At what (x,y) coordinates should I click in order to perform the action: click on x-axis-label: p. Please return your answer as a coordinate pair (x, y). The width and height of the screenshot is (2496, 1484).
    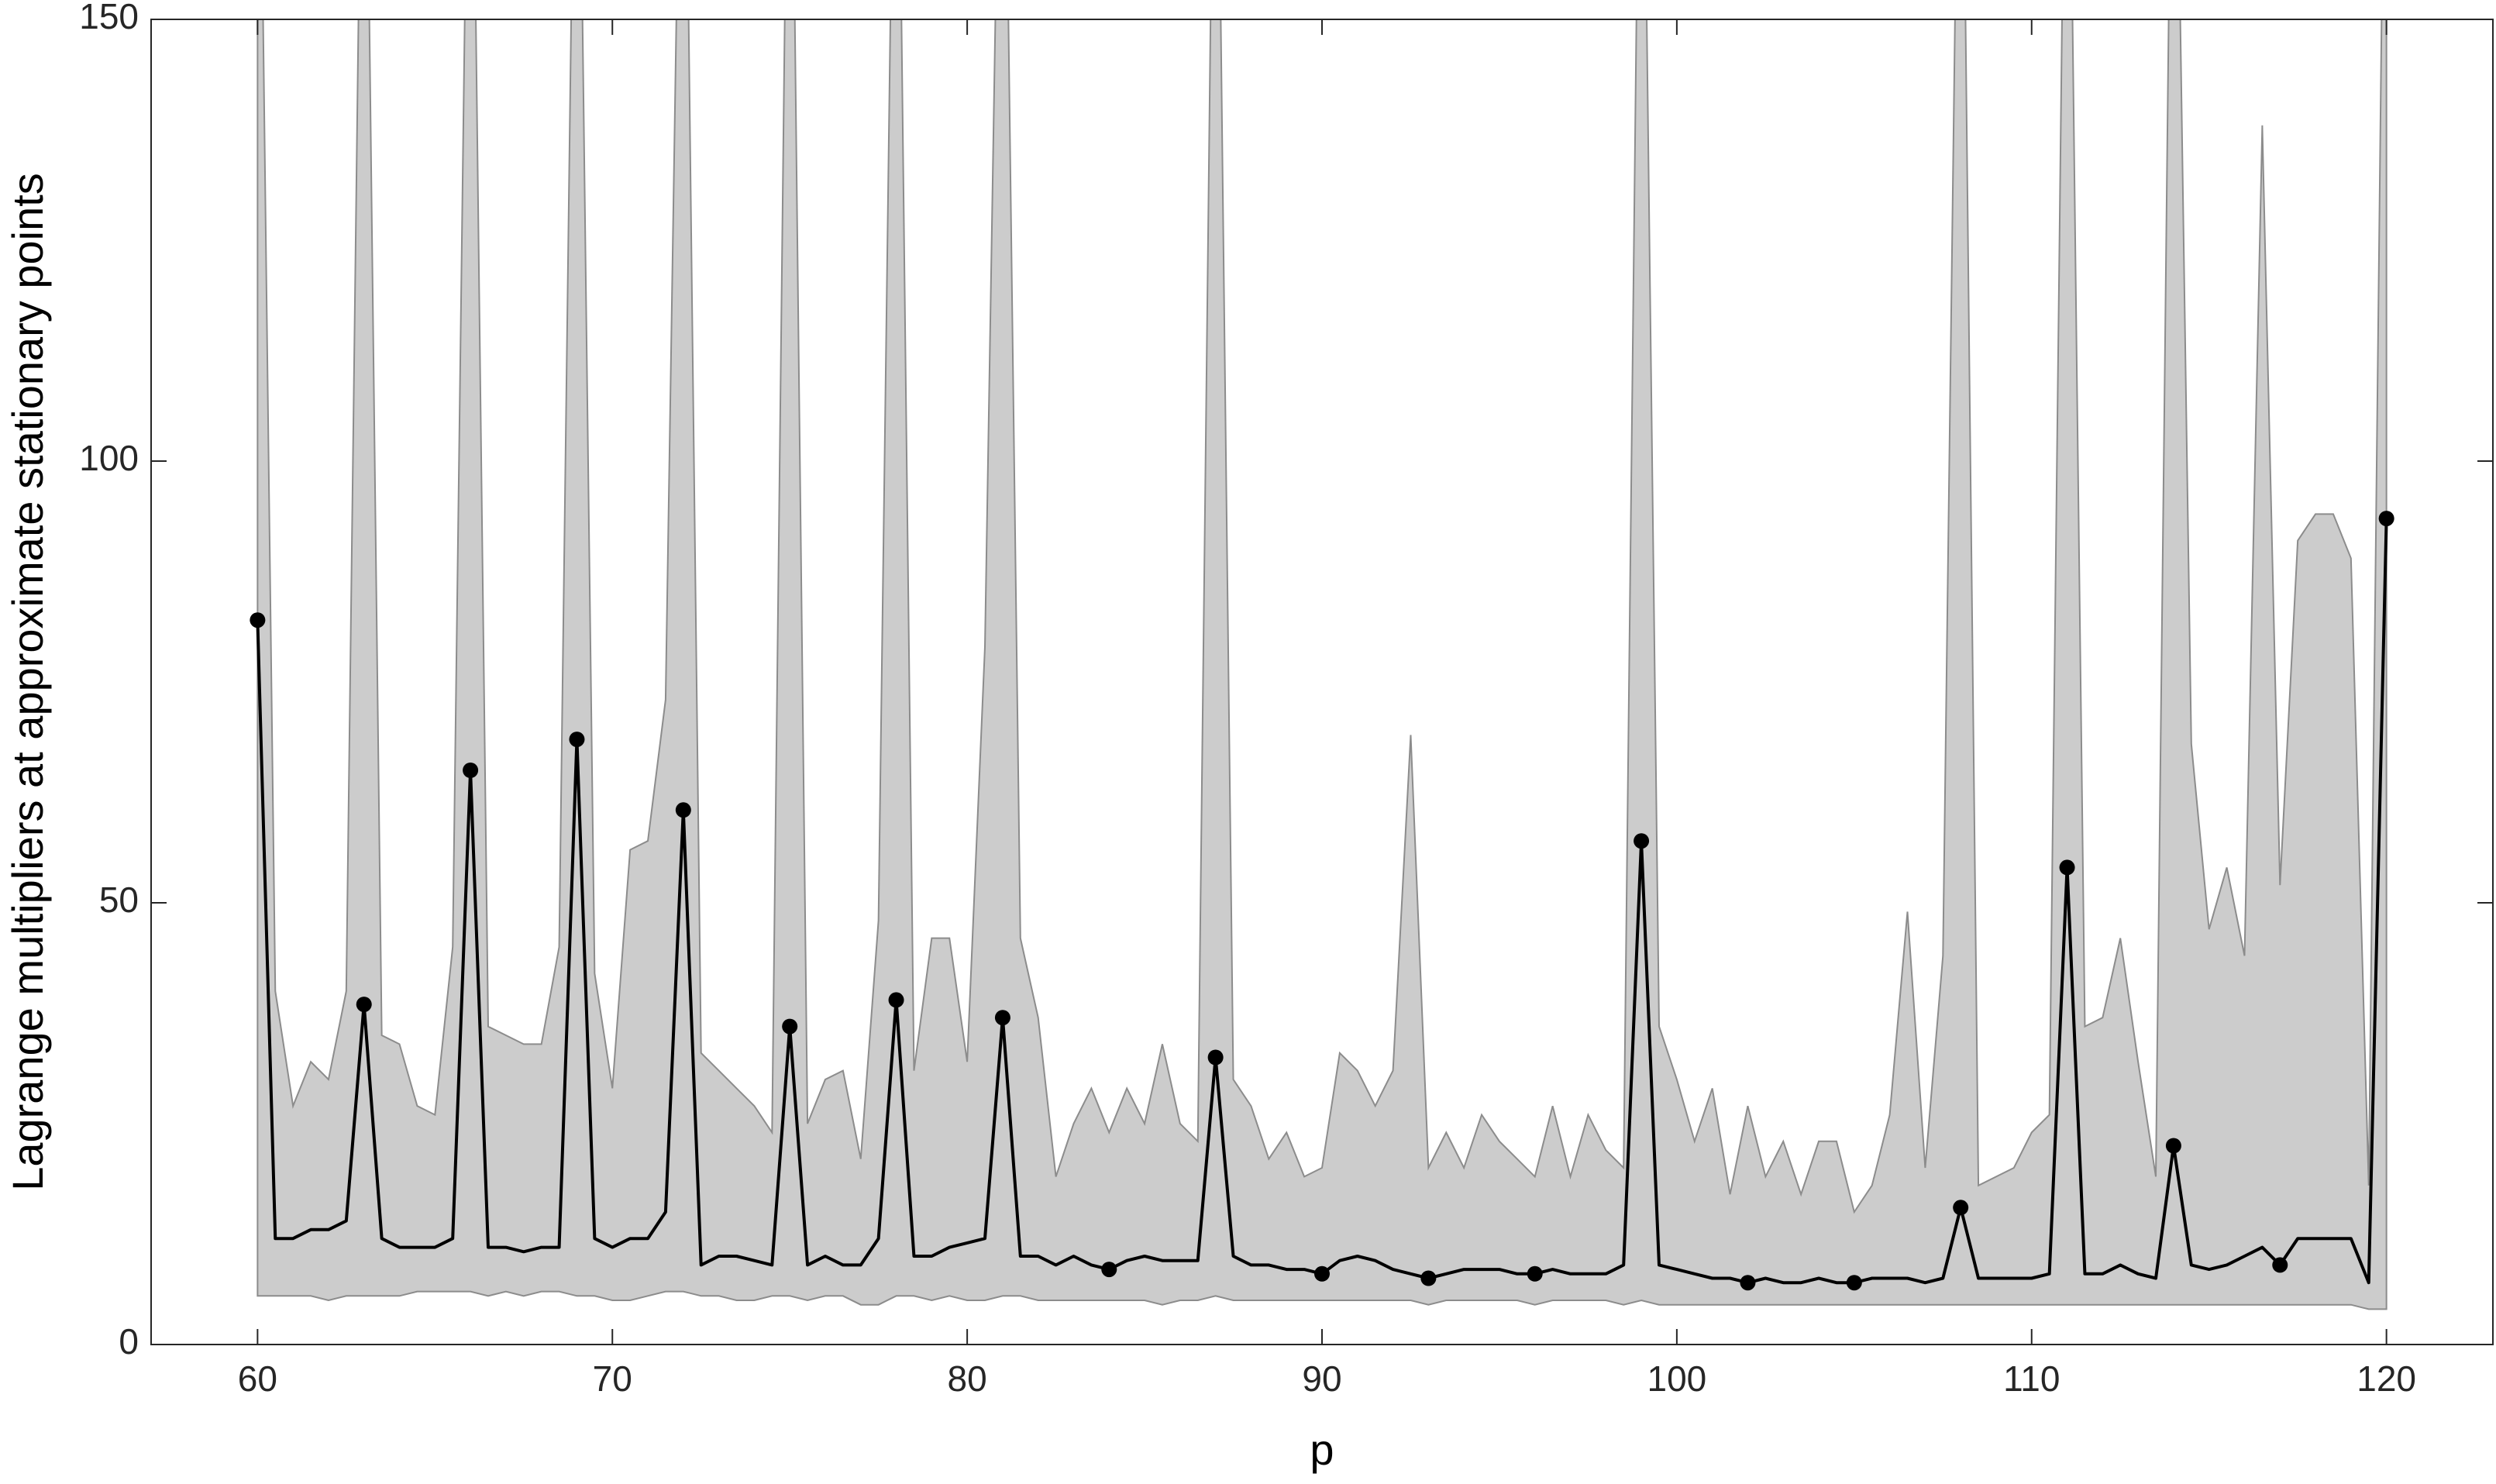
    Looking at the image, I should click on (1322, 1449).